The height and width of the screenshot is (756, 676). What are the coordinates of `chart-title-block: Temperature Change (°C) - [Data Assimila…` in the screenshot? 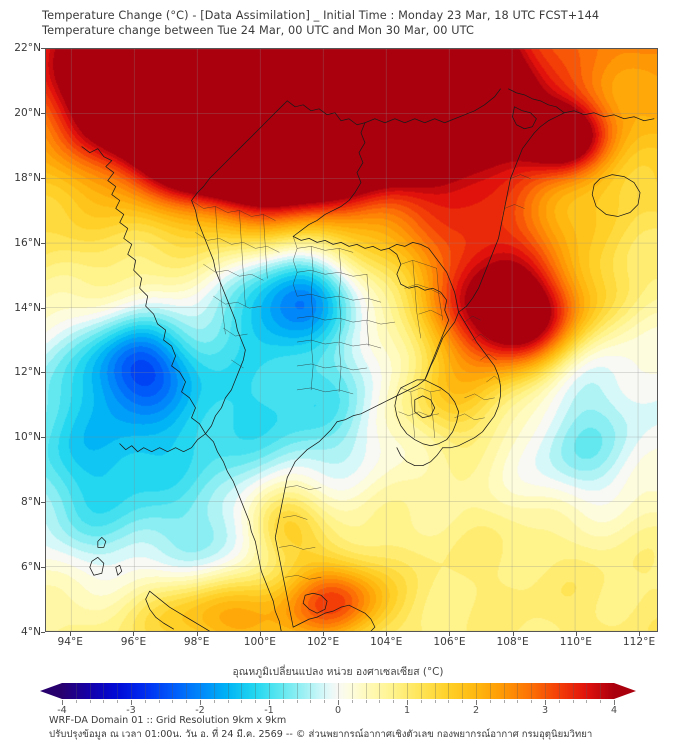 It's located at (352, 23).